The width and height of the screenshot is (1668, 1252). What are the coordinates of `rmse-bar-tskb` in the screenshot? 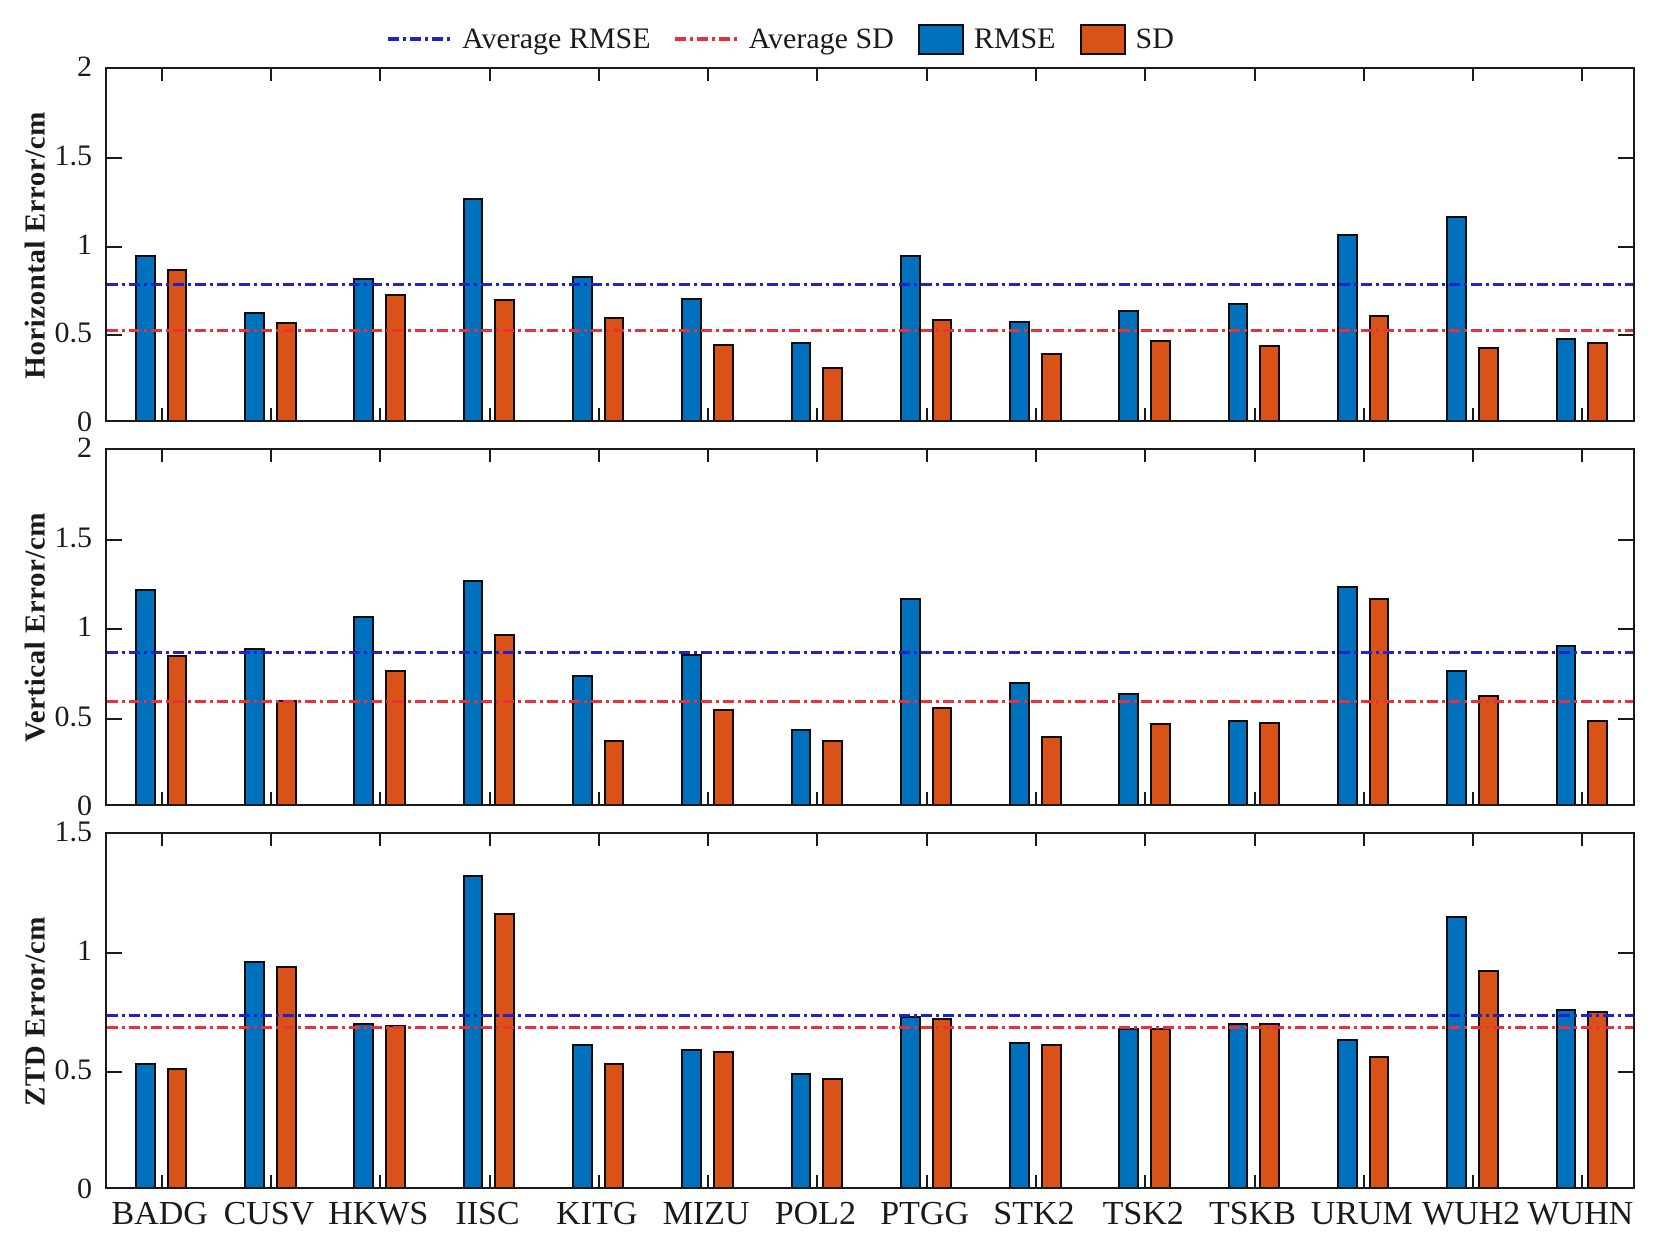 It's located at (1238, 1104).